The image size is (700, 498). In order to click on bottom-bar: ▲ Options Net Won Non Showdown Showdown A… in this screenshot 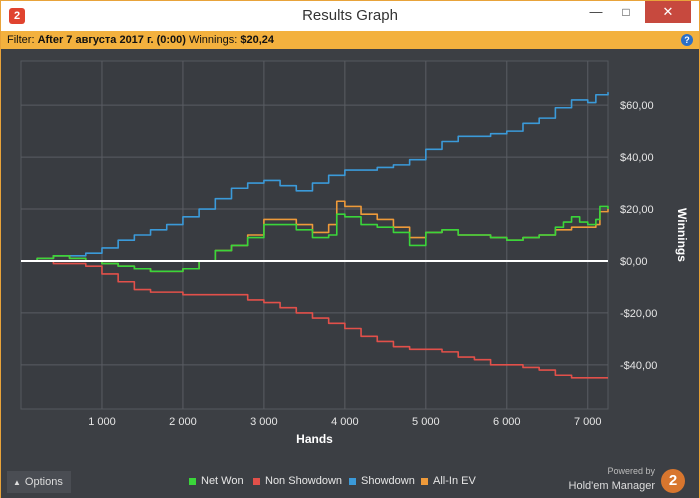, I will do `click(350, 481)`.